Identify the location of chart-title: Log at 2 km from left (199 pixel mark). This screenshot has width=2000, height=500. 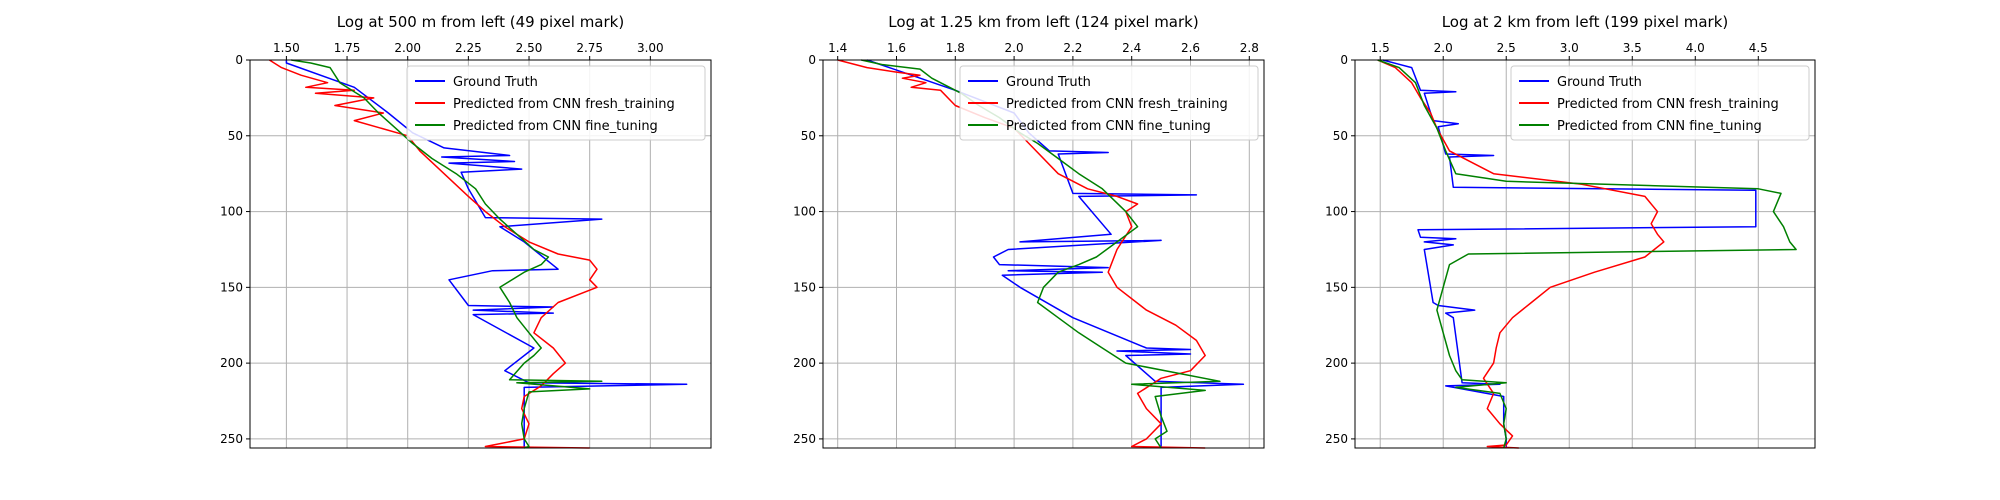
(1585, 22).